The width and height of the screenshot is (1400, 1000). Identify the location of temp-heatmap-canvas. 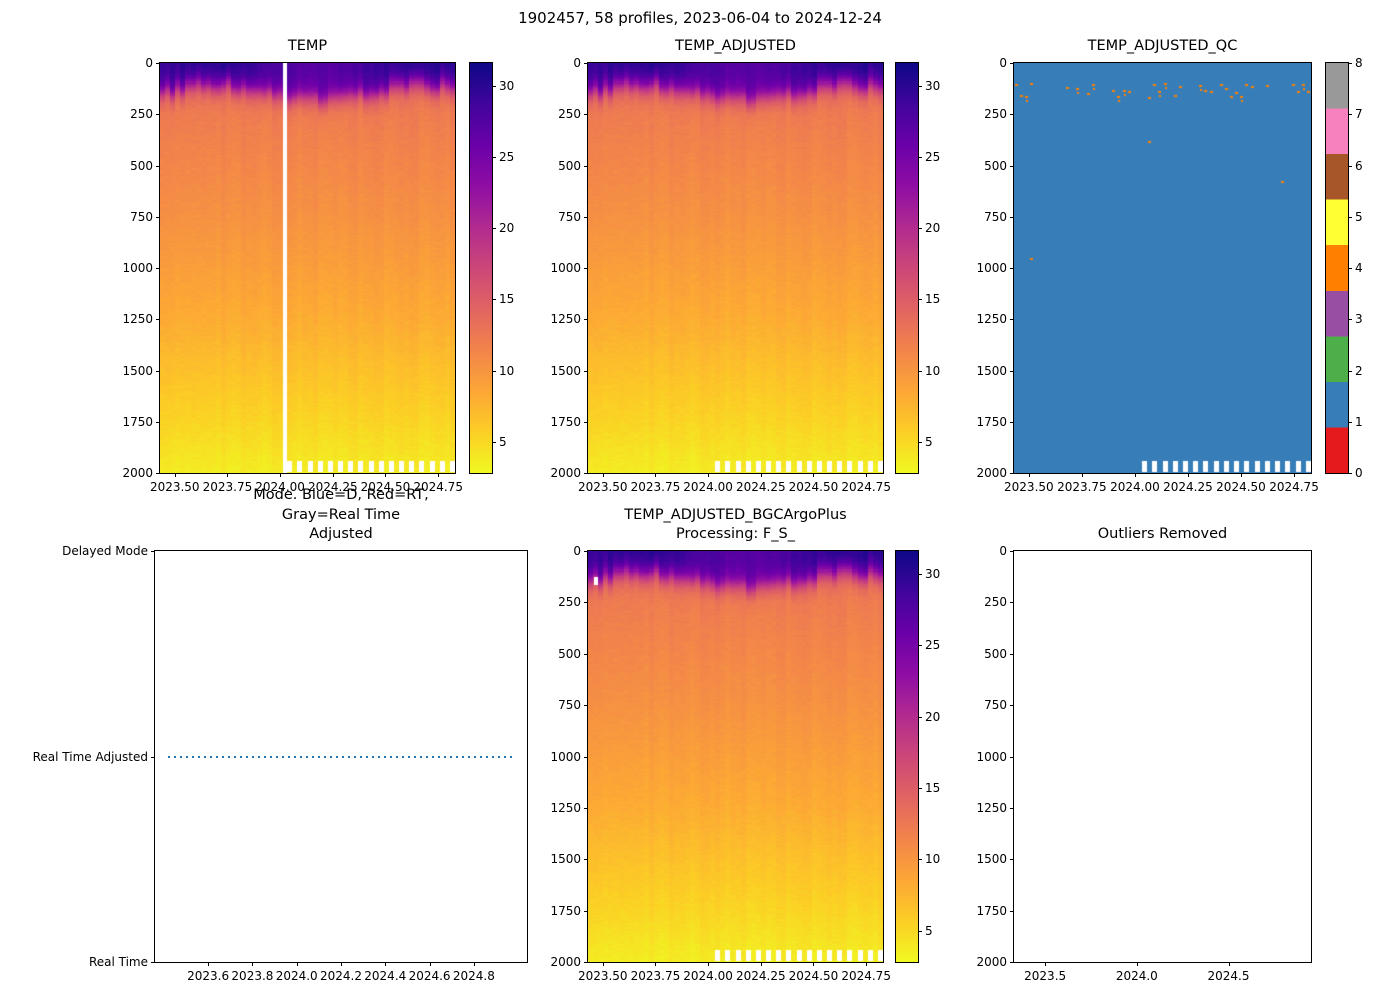
(307, 268).